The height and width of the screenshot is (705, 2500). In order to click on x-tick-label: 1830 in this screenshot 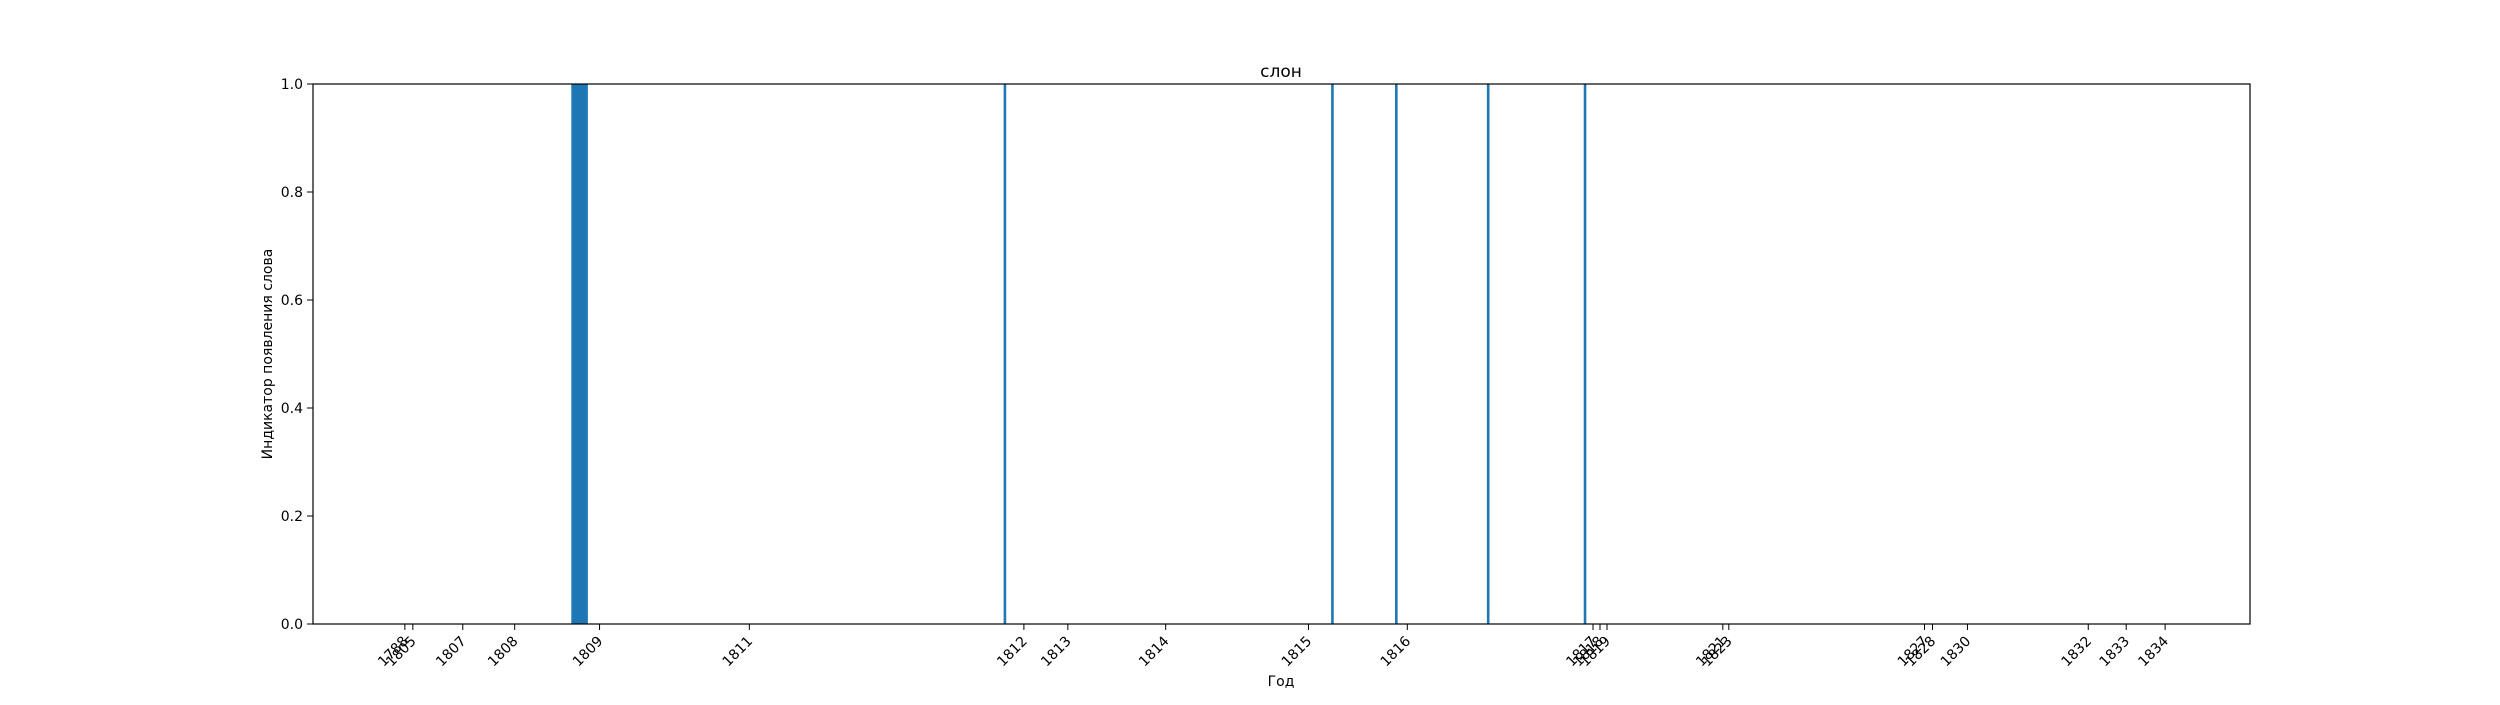, I will do `click(1956, 652)`.